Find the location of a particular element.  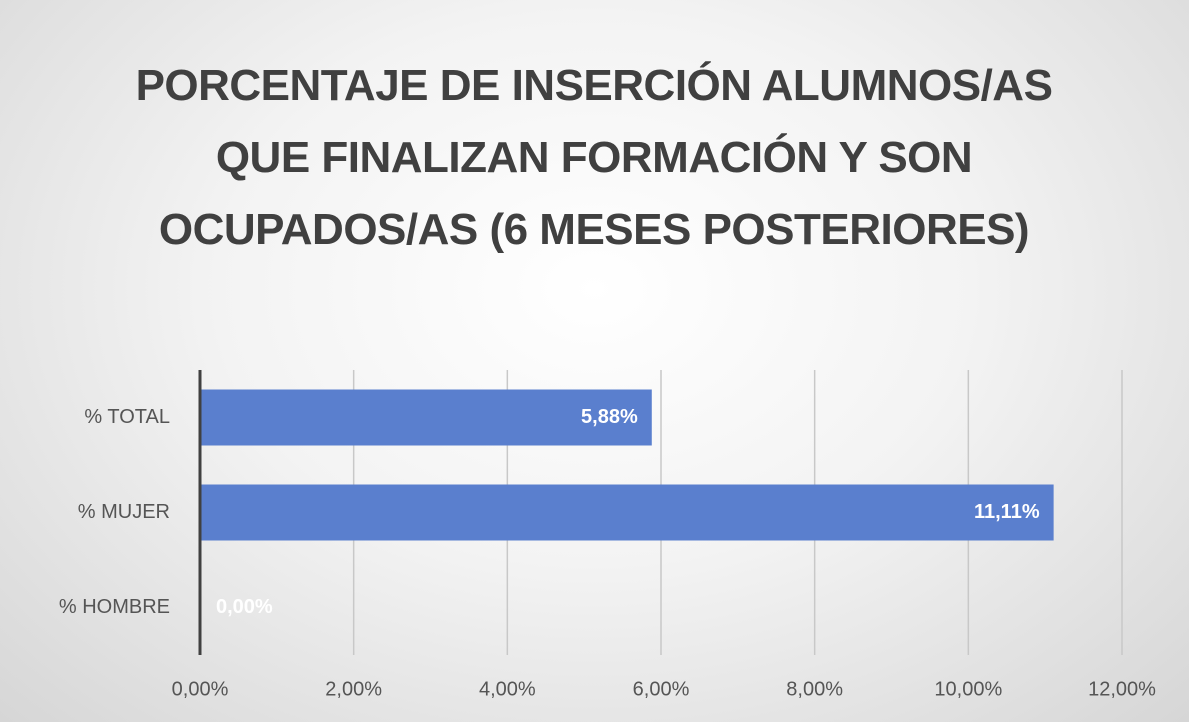

x-tick-label: 0,00% is located at coordinates (200, 689).